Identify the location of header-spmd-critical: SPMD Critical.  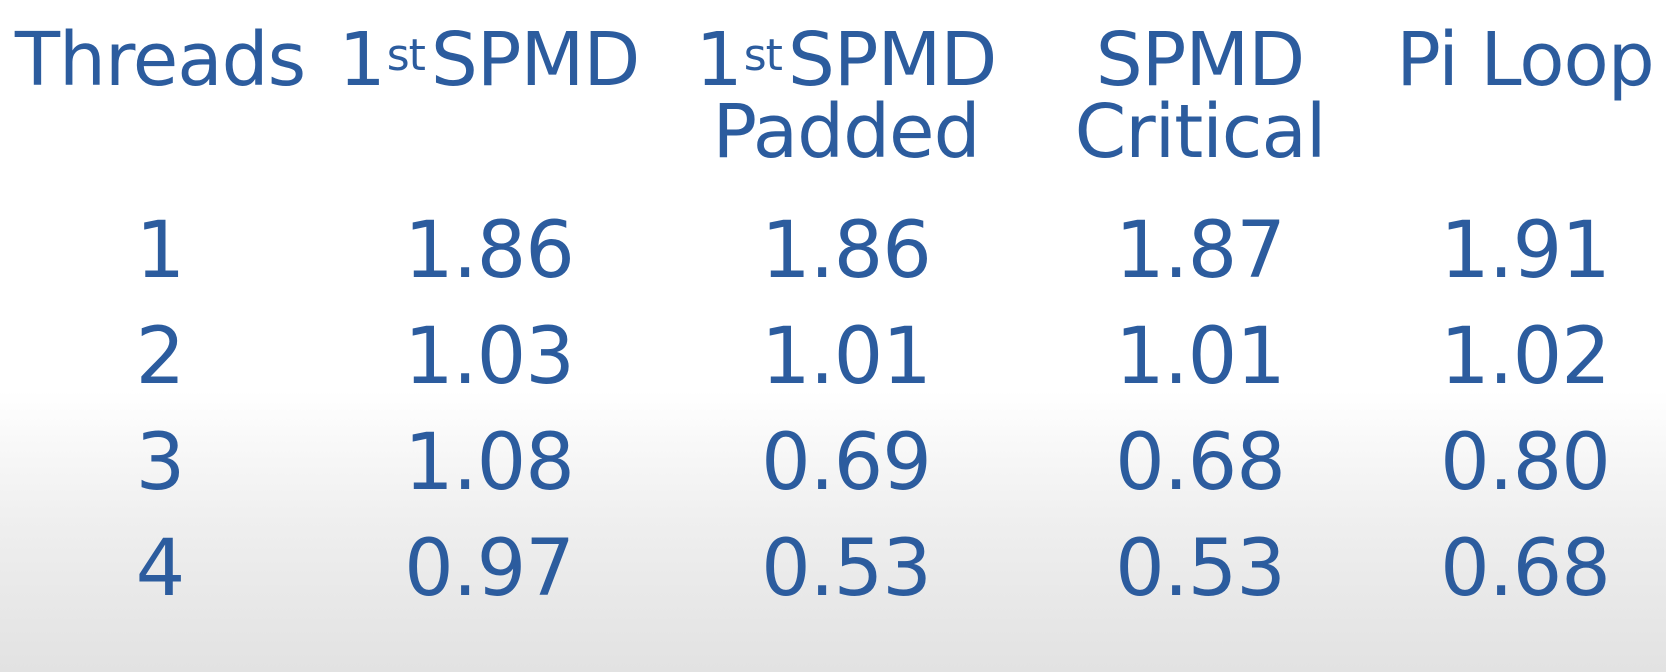
(1200, 96).